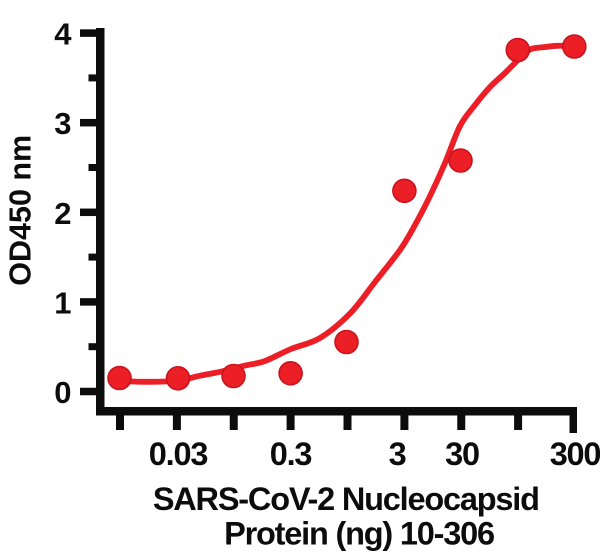 The height and width of the screenshot is (560, 600). What do you see at coordinates (359, 534) in the screenshot?
I see `svg-text: Protein (ng) 10-306` at bounding box center [359, 534].